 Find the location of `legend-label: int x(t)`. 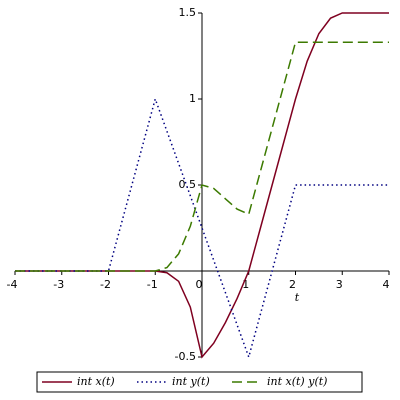

legend-label: int x(t) is located at coordinates (96, 381).